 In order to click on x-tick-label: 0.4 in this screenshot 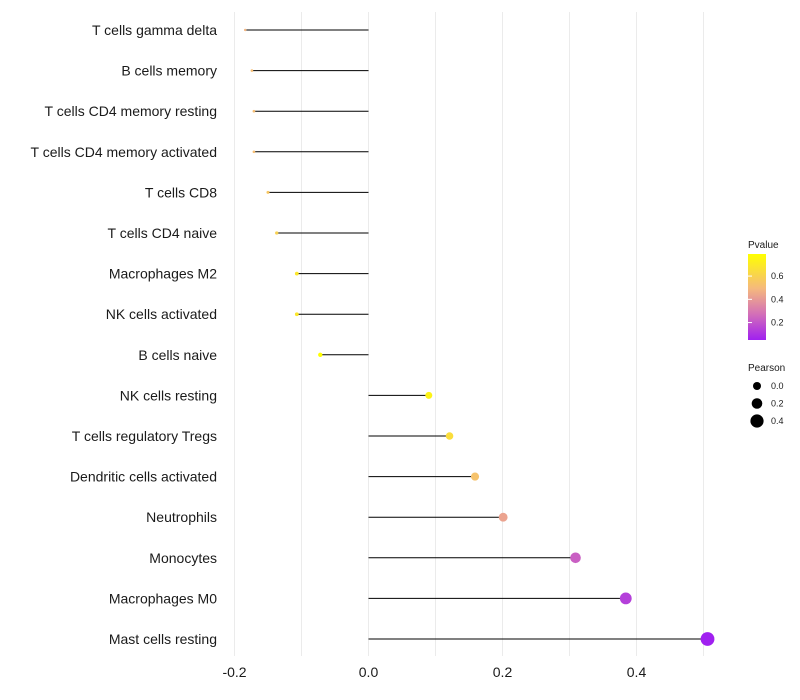, I will do `click(637, 672)`.